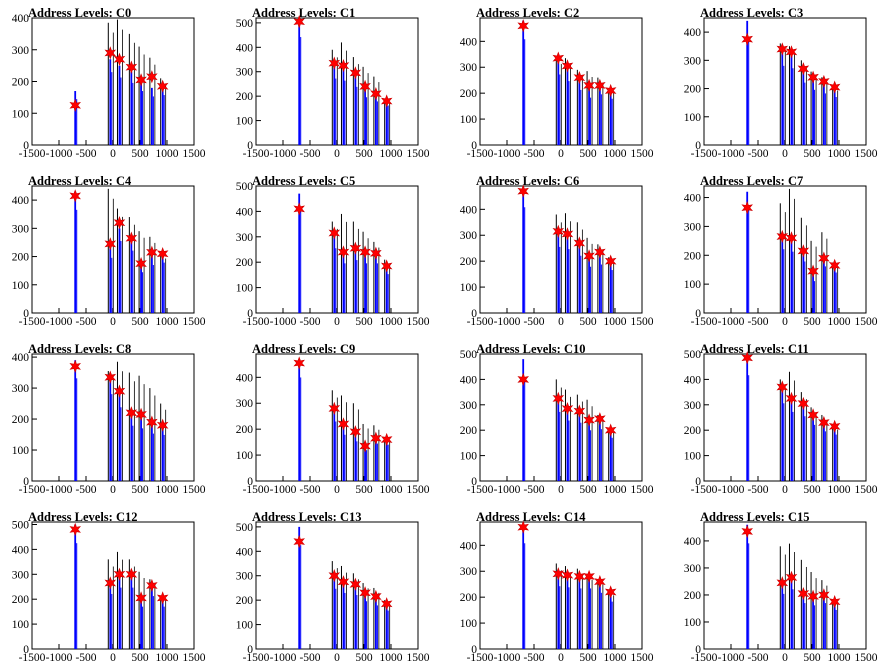  Describe the element at coordinates (754, 349) in the screenshot. I see `chart-title: Address Levels: C11` at that location.